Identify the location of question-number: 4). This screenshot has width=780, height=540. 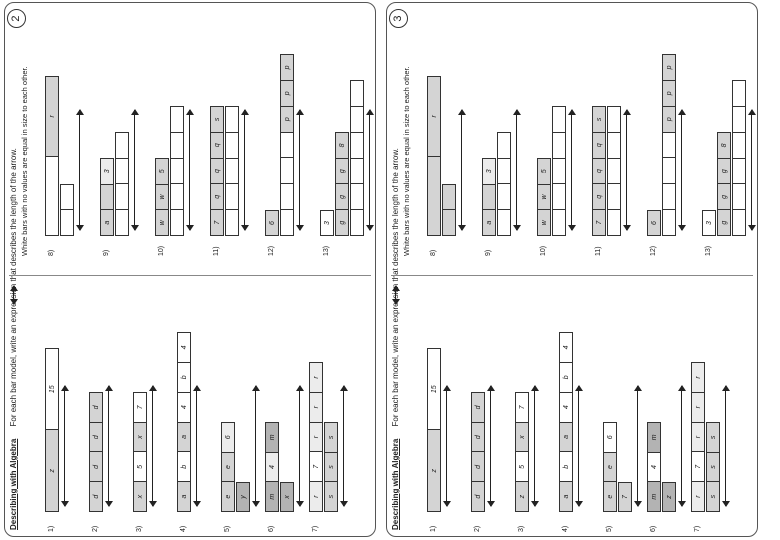
(565, 528).